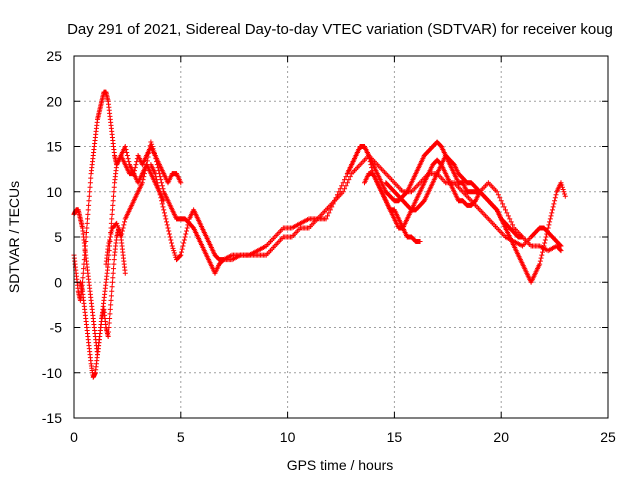 Image resolution: width=640 pixels, height=480 pixels. What do you see at coordinates (356, 208) in the screenshot?
I see `series-sat-e` at bounding box center [356, 208].